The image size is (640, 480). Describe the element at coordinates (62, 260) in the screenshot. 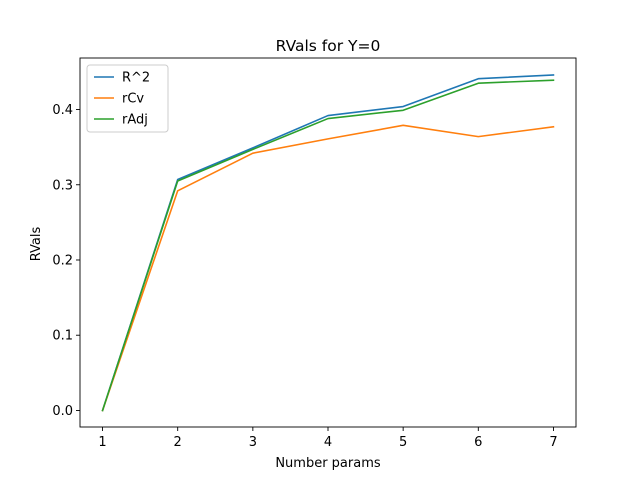

I see `y-tick-label: 0.2` at that location.